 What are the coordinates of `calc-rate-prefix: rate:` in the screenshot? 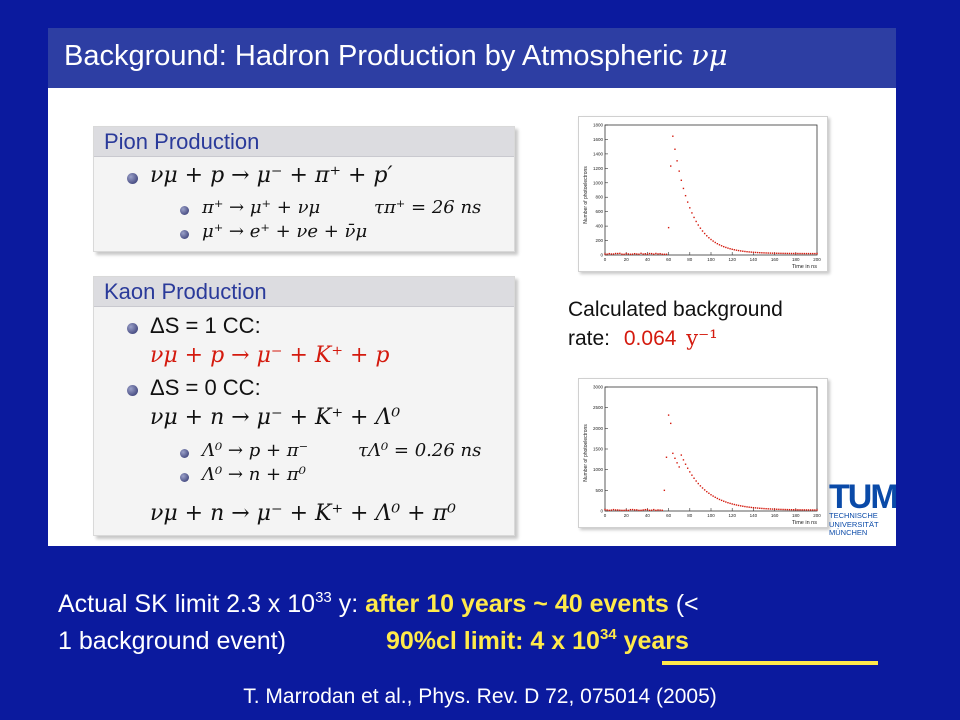 It's located at (589, 338).